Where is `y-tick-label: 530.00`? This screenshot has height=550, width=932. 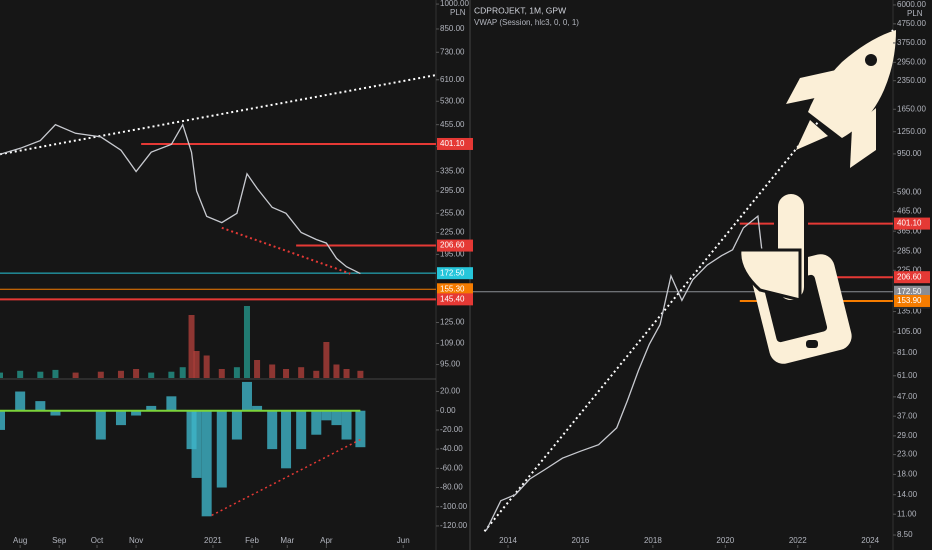
y-tick-label: 530.00 is located at coordinates (452, 100).